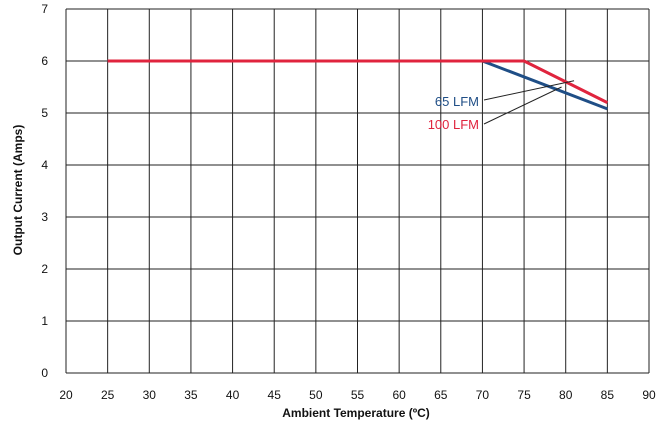 This screenshot has width=667, height=430. Describe the element at coordinates (453, 124) in the screenshot. I see `series-label-100-lfm: 100 LFM` at that location.